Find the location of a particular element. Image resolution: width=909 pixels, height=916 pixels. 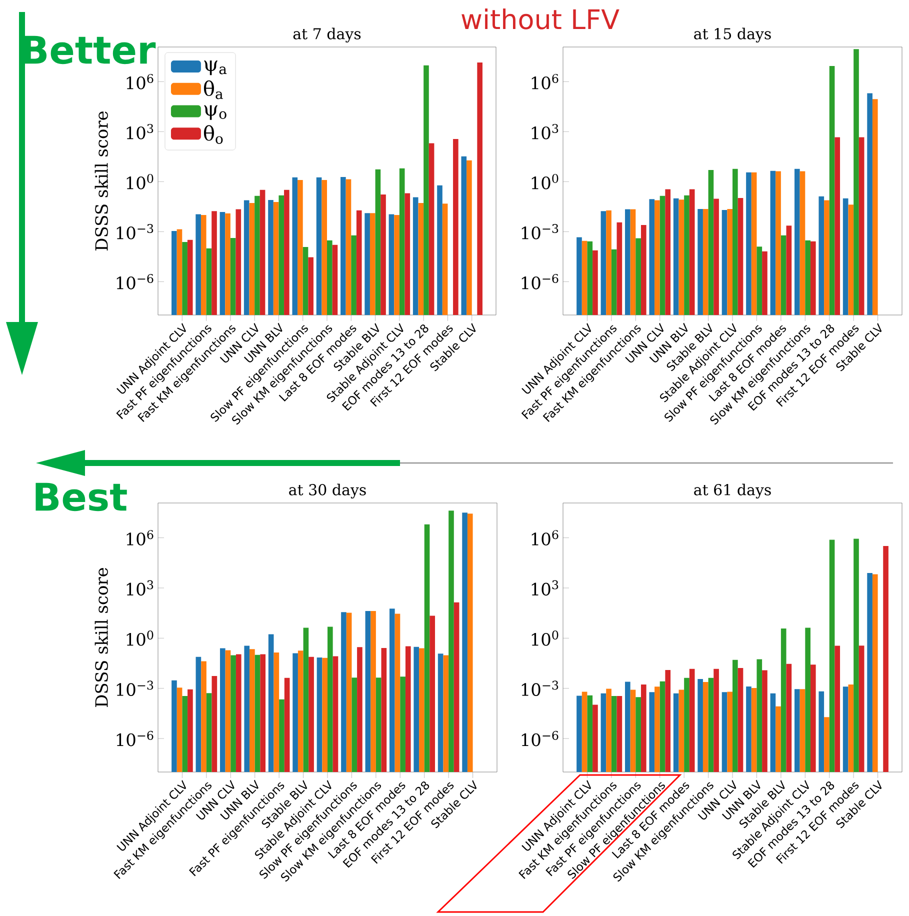

legend-label: θ$_{o}$ is located at coordinates (213, 134).